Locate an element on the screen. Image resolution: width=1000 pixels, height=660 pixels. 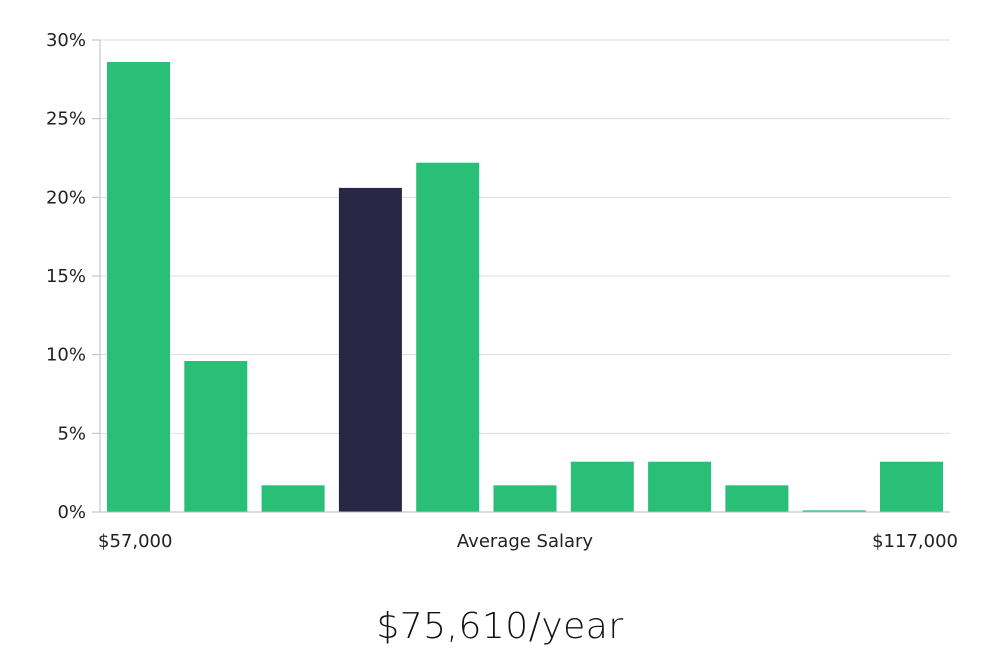
average-salary-value: $75,610/year is located at coordinates (500, 626).